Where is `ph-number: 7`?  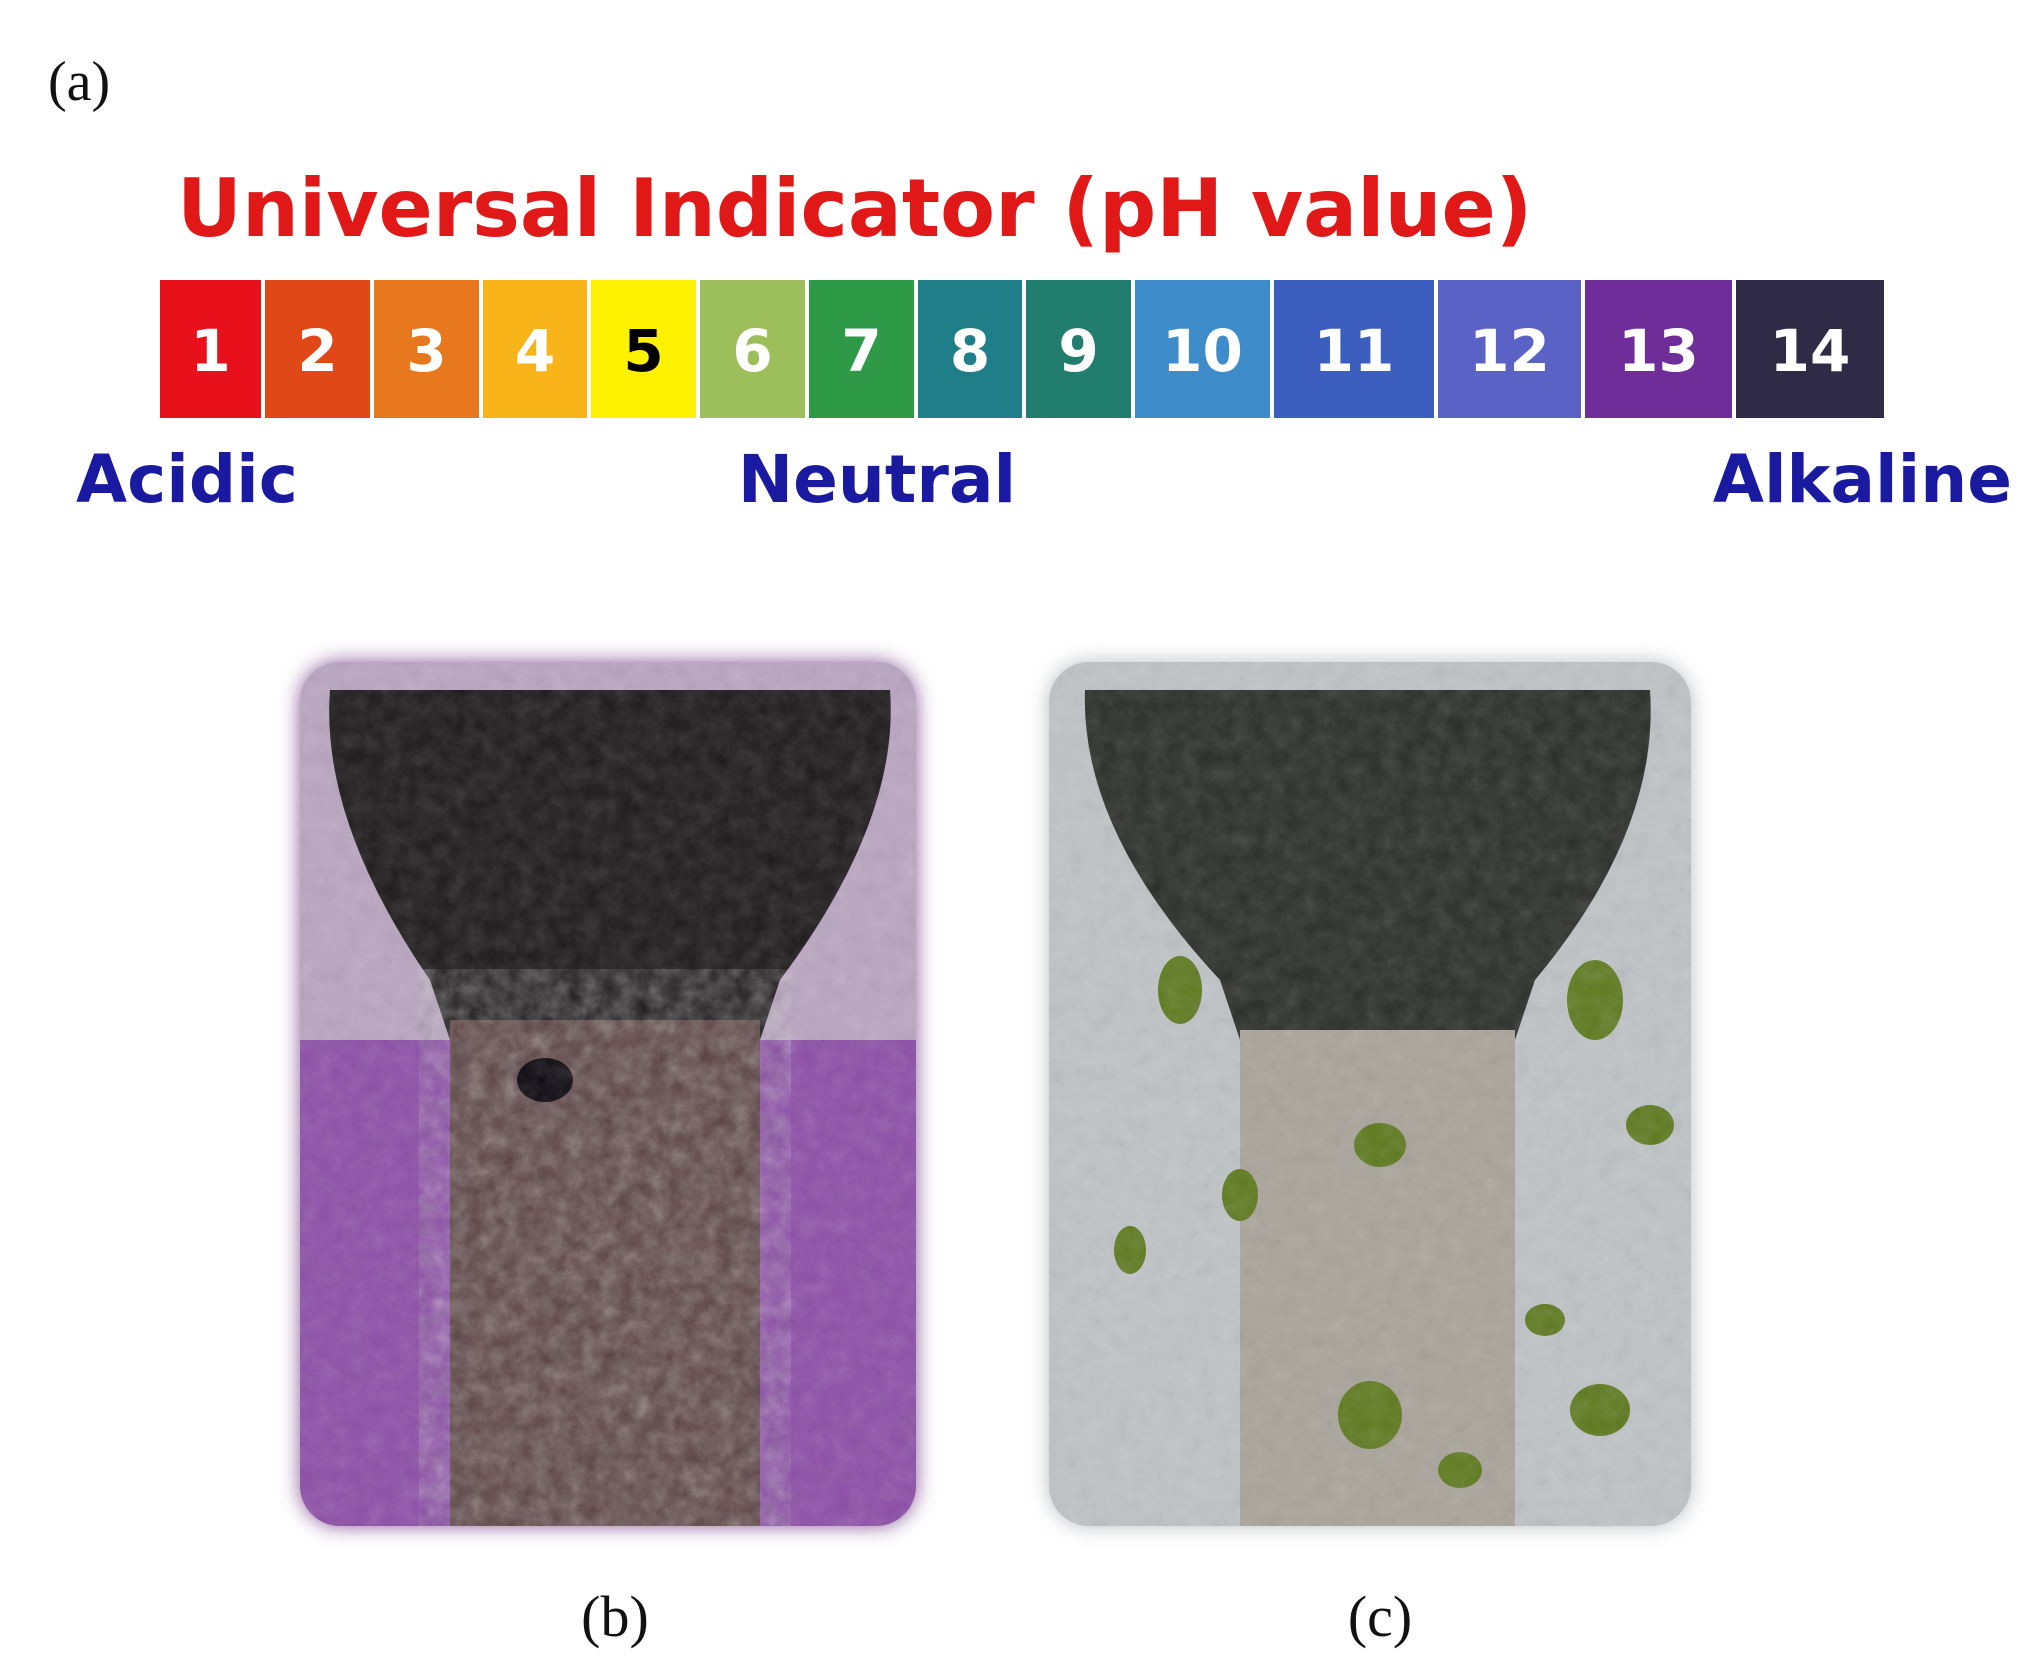 ph-number: 7 is located at coordinates (861, 351).